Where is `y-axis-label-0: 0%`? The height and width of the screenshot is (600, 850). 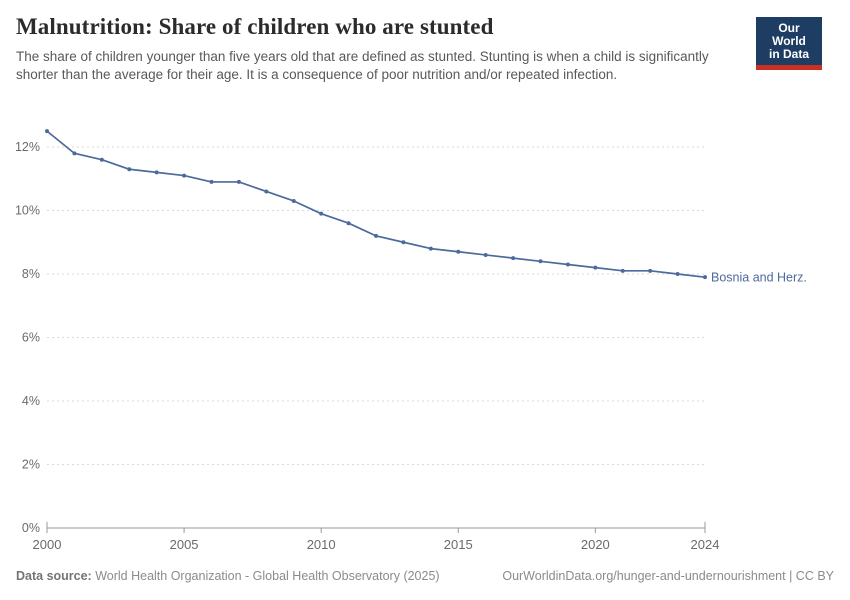 y-axis-label-0: 0% is located at coordinates (31, 528).